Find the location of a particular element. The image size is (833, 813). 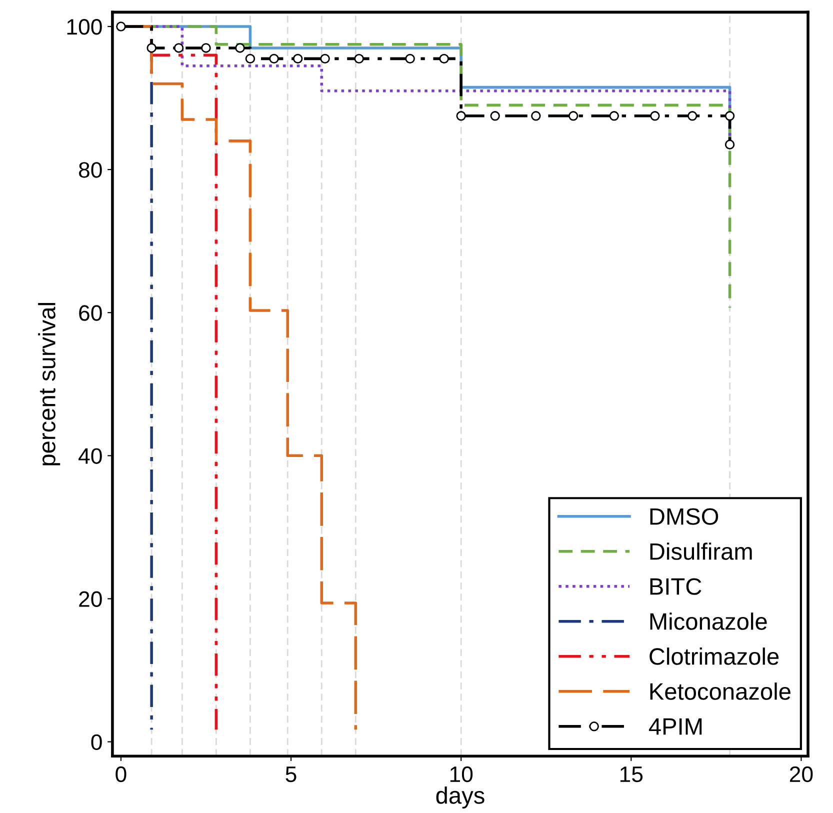

legend-label: BITC is located at coordinates (676, 586).